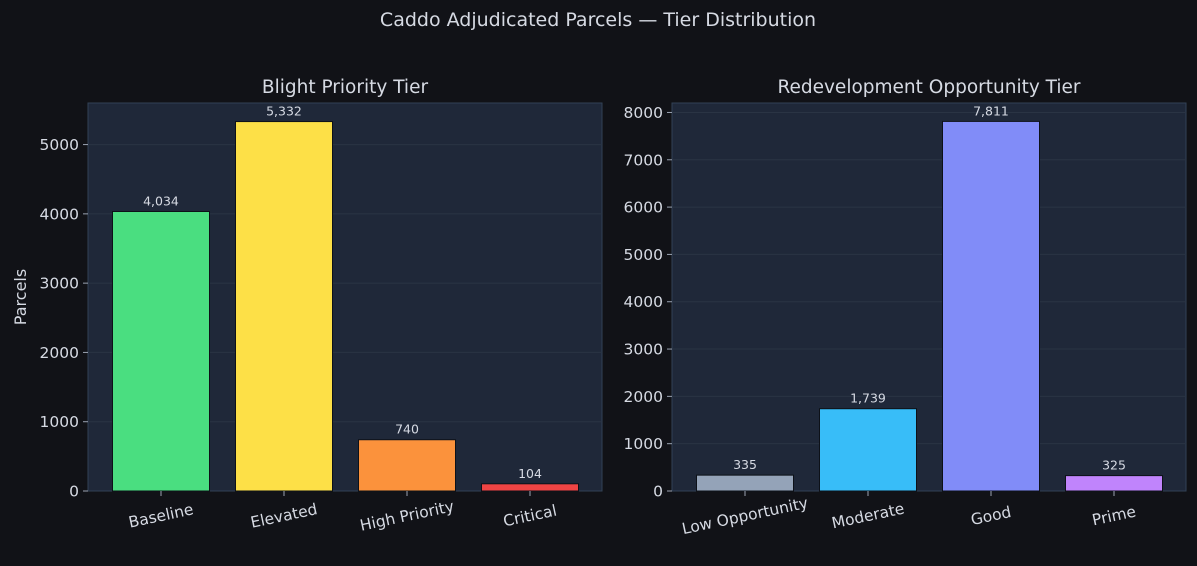 The image size is (1197, 566). Describe the element at coordinates (1114, 465) in the screenshot. I see `data-label: 325` at that location.